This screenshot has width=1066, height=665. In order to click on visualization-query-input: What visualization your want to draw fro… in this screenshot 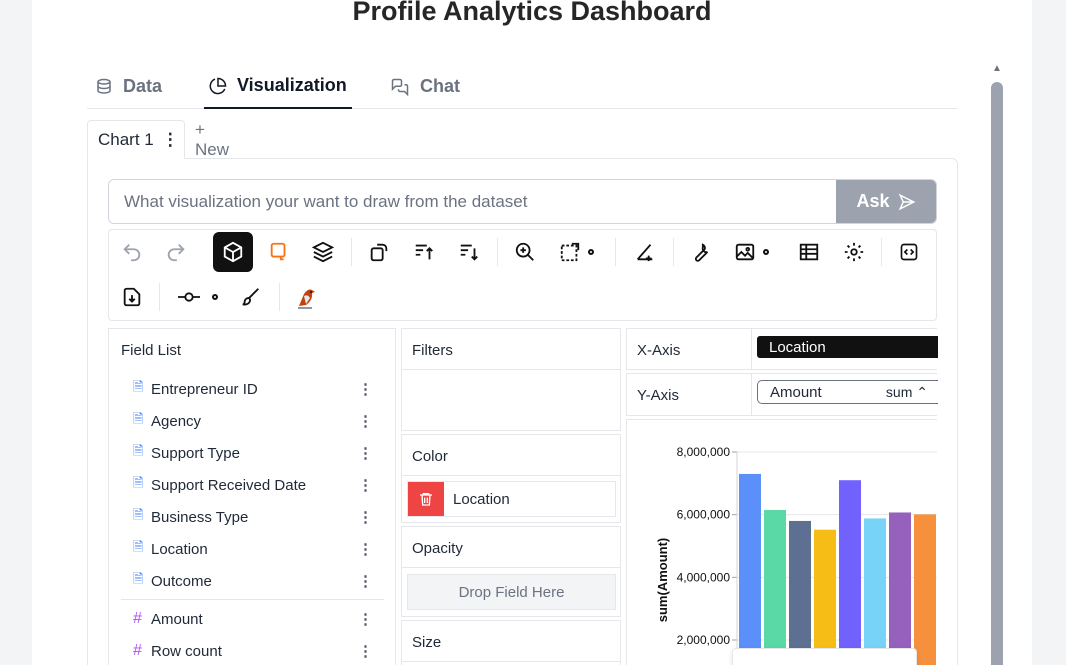, I will do `click(473, 201)`.